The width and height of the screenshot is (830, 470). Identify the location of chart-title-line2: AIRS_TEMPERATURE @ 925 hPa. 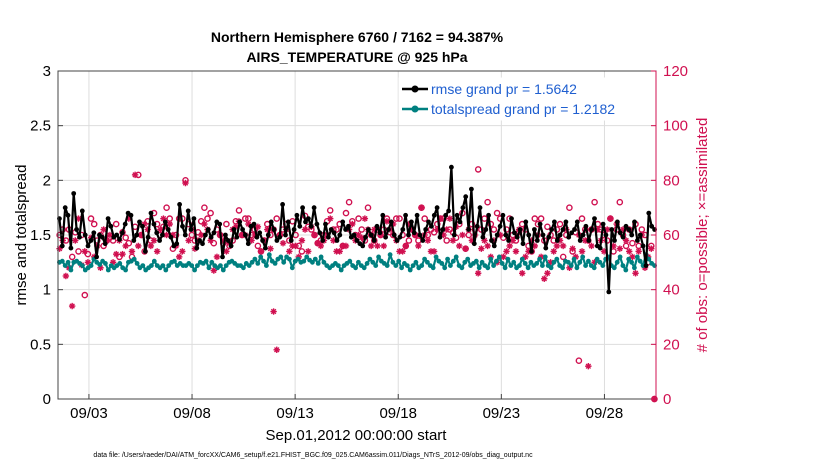
(356, 57).